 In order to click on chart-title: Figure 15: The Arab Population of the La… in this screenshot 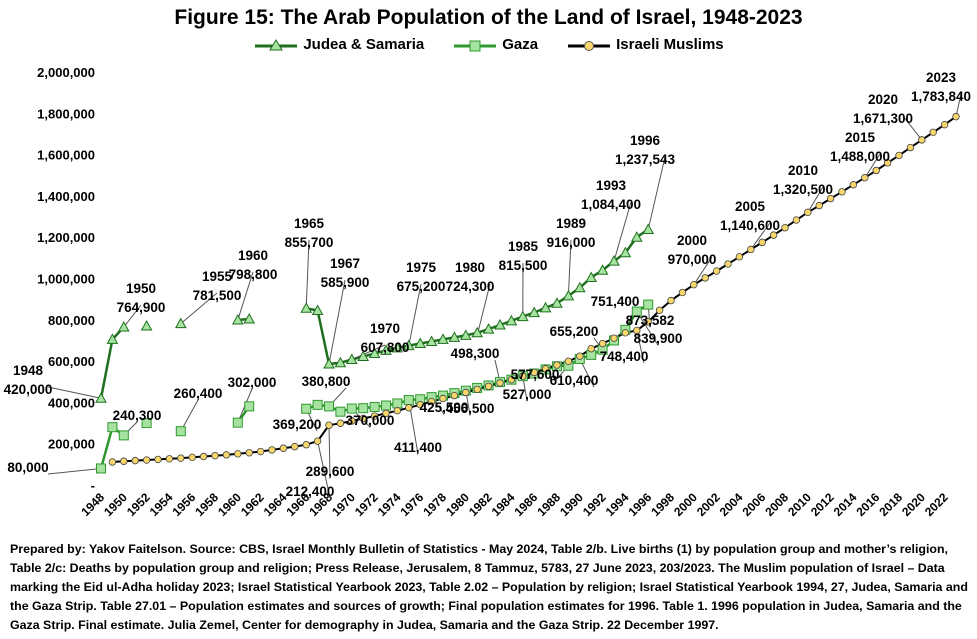, I will do `click(488, 17)`.